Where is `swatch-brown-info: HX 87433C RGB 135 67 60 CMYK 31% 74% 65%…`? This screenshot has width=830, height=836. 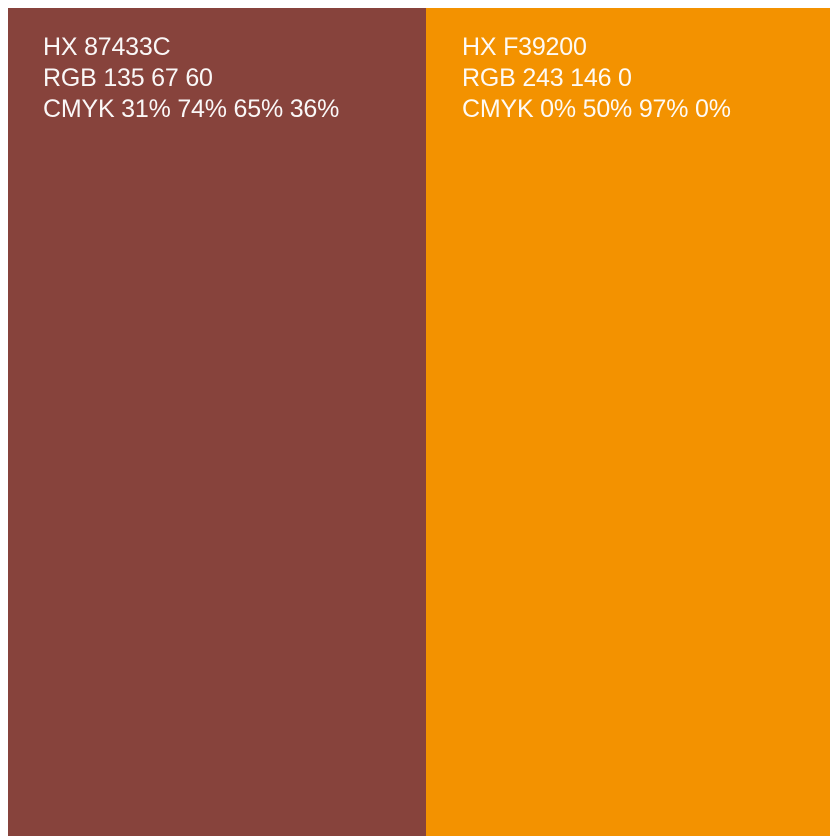
swatch-brown-info: HX 87433C RGB 135 67 60 CMYK 31% 74% 65%… is located at coordinates (191, 78).